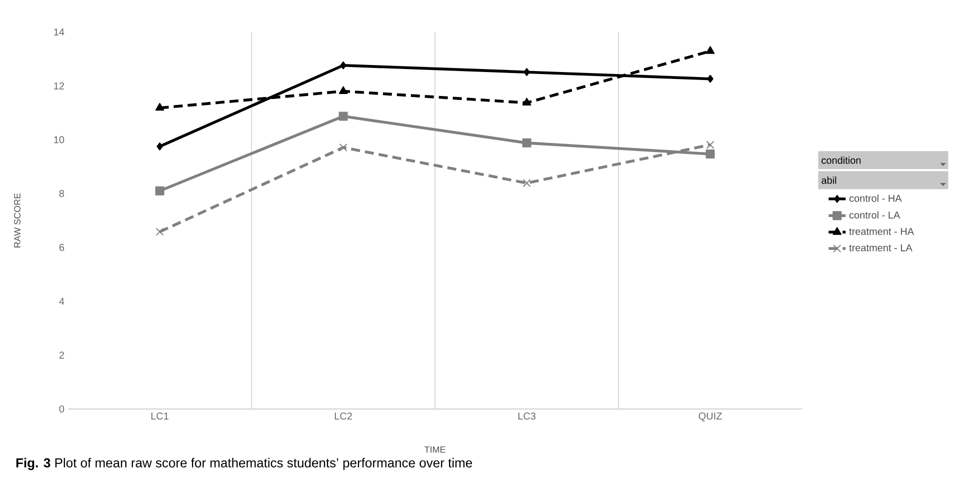 Image resolution: width=955 pixels, height=489 pixels. I want to click on y-tick-label: 12, so click(59, 86).